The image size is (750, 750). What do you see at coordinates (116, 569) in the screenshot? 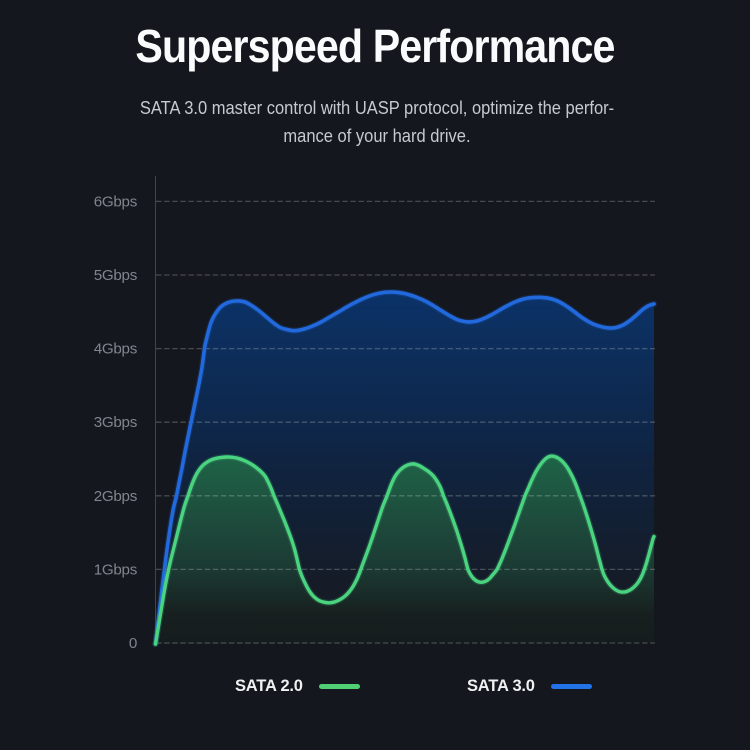
I see `svg-text: 1Gbps` at bounding box center [116, 569].